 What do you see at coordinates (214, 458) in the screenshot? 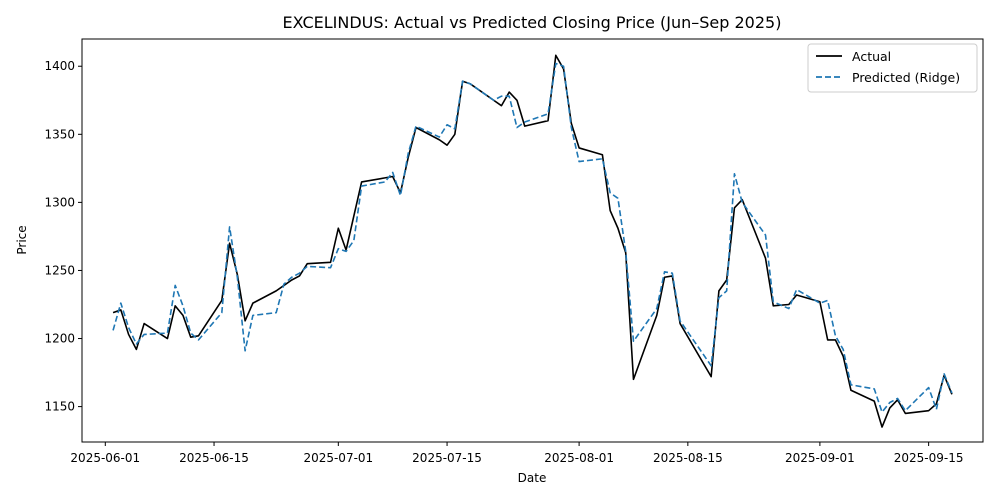
I see `x-tick-label: 2025-06-15` at bounding box center [214, 458].